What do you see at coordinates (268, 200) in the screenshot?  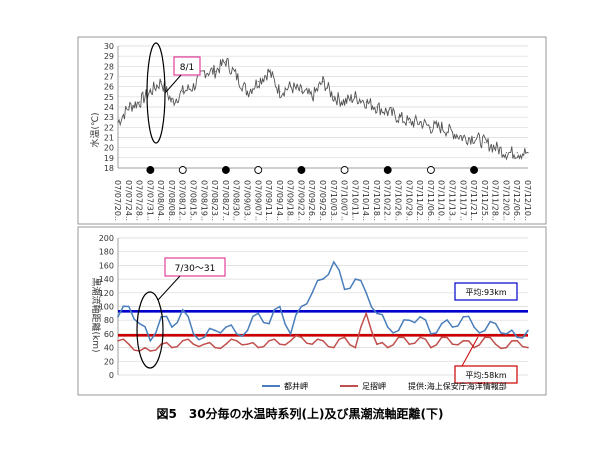 I see `upper-x-tick-label: 07/09/11..` at bounding box center [268, 200].